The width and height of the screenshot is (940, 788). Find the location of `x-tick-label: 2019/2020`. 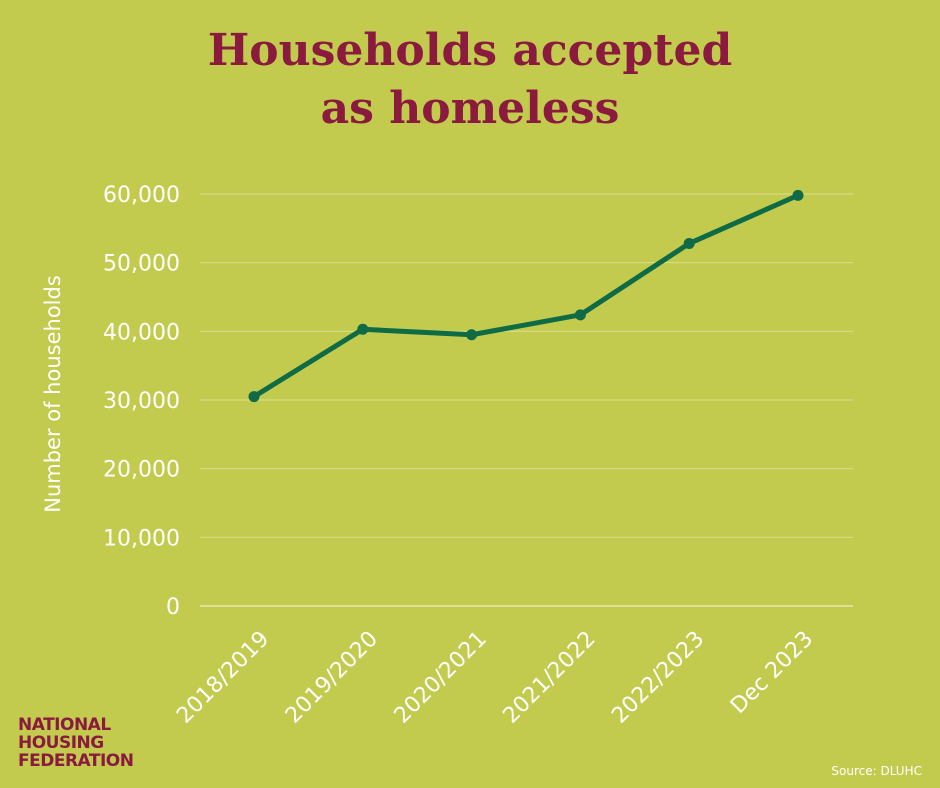

x-tick-label: 2019/2020 is located at coordinates (332, 678).